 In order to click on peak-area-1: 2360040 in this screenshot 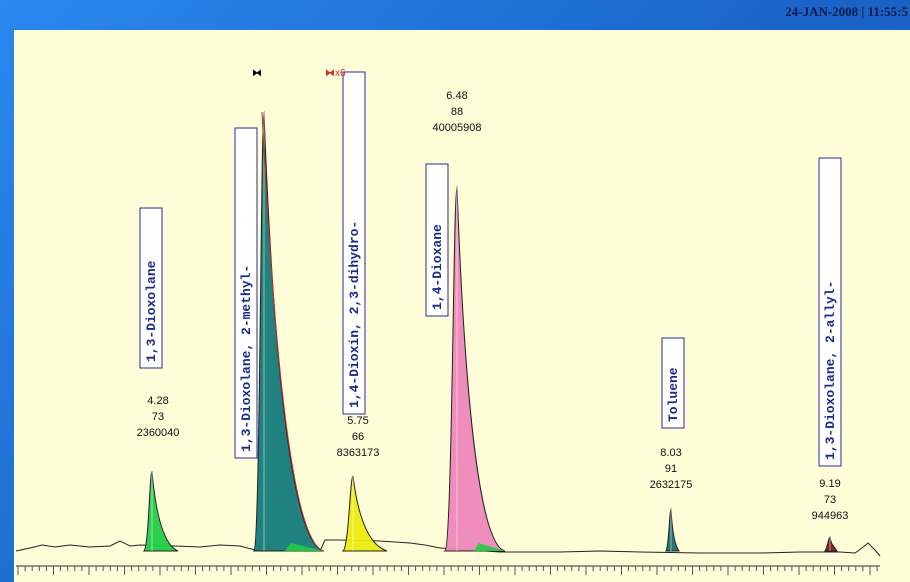, I will do `click(158, 433)`.